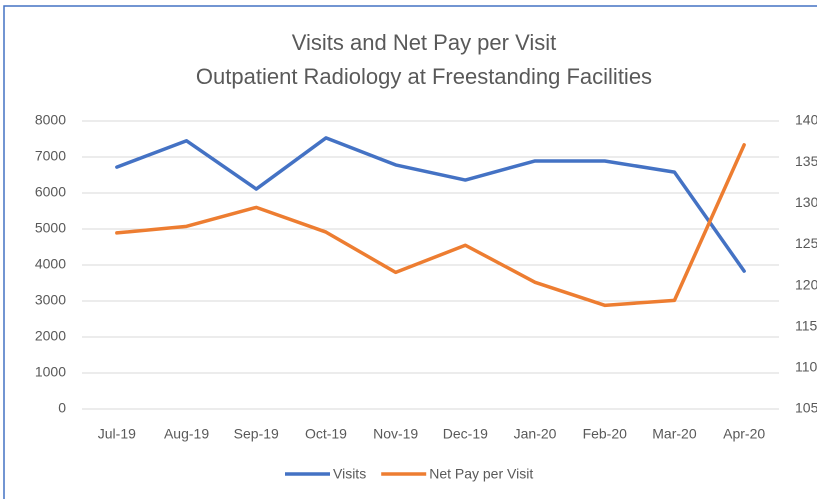  What do you see at coordinates (50, 120) in the screenshot?
I see `y-tick-label: 8000` at bounding box center [50, 120].